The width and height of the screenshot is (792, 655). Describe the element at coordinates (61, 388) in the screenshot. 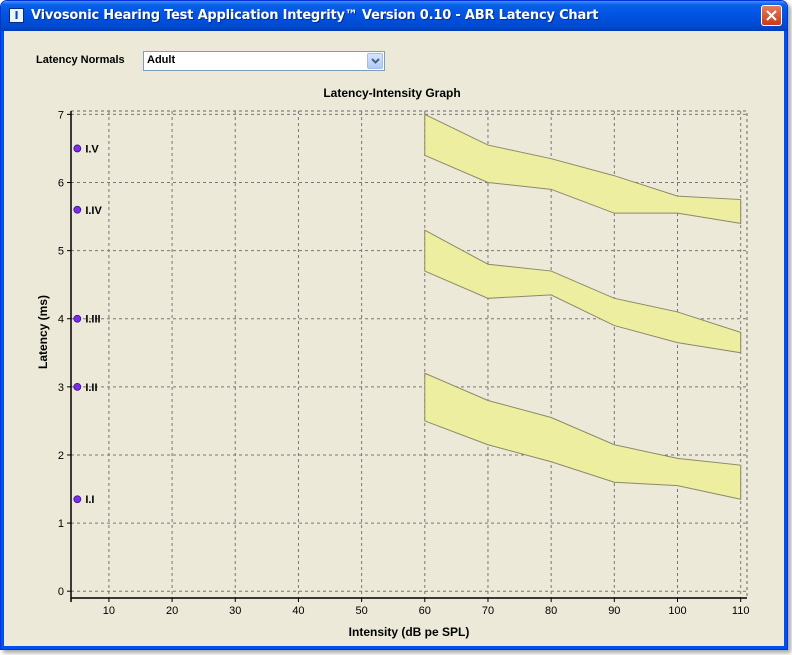

I see `y-tick-label: 3` at that location.